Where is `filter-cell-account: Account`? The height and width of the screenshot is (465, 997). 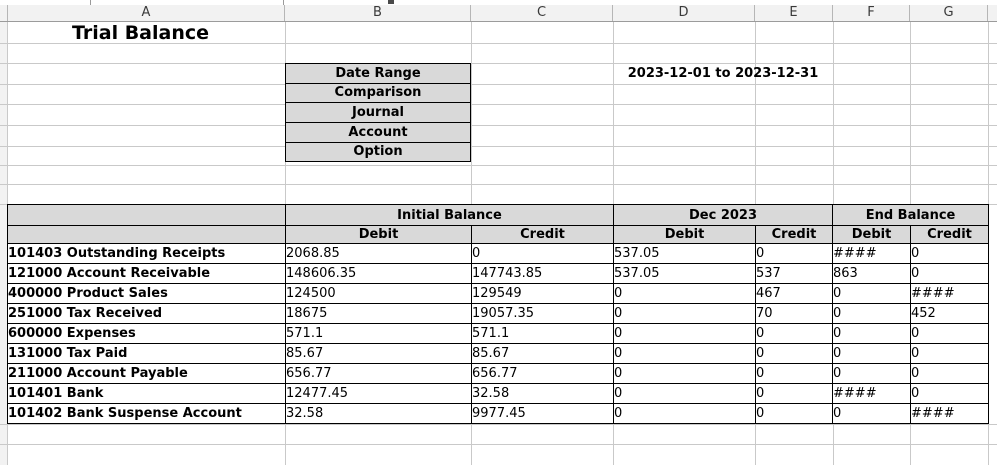 filter-cell-account: Account is located at coordinates (378, 132).